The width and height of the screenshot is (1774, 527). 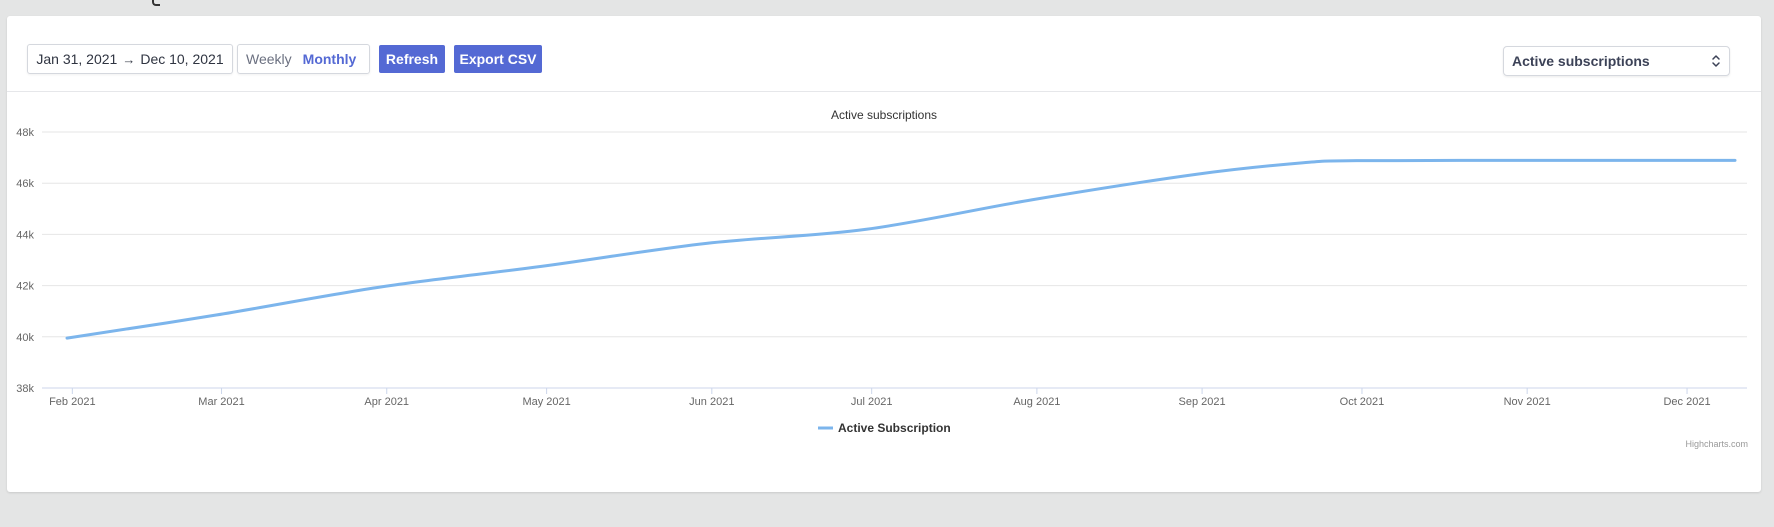 I want to click on date-range-end: Dec 10, 2021, so click(x=182, y=59).